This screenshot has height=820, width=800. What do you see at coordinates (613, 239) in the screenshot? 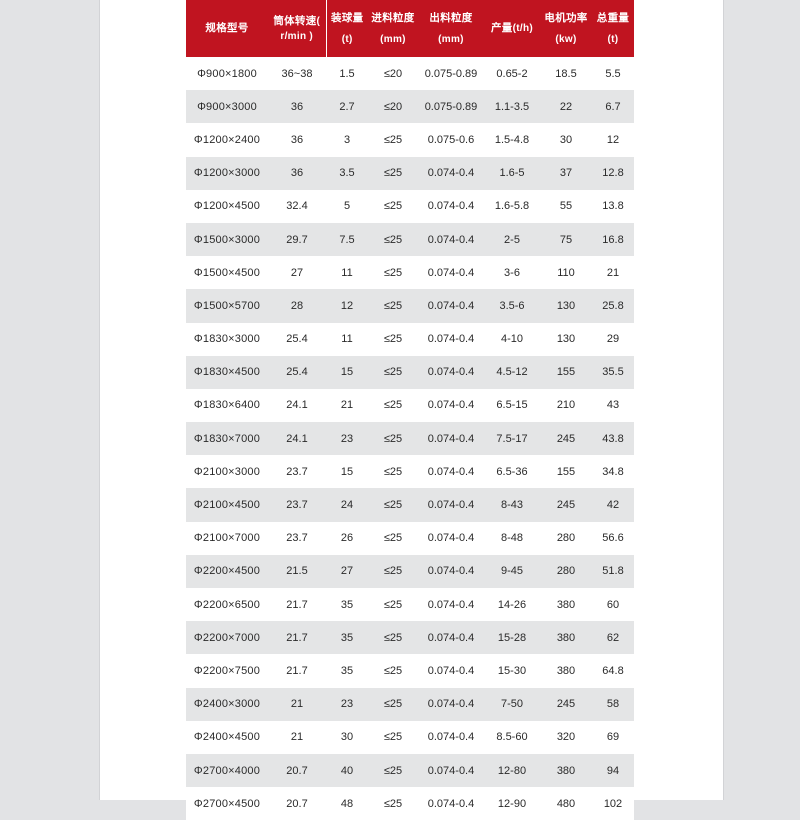
I see `cell-weight: 16.8` at bounding box center [613, 239].